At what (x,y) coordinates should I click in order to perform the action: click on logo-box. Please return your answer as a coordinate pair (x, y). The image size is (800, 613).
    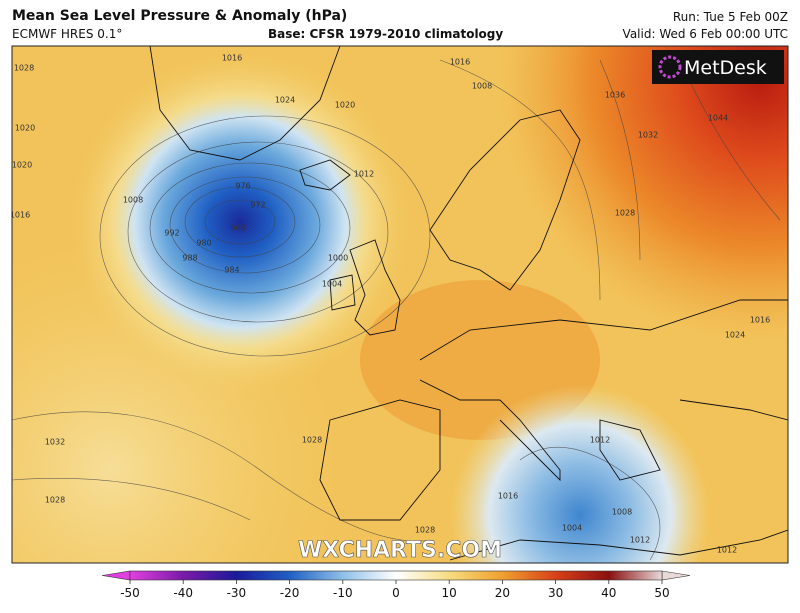
    Looking at the image, I should click on (718, 67).